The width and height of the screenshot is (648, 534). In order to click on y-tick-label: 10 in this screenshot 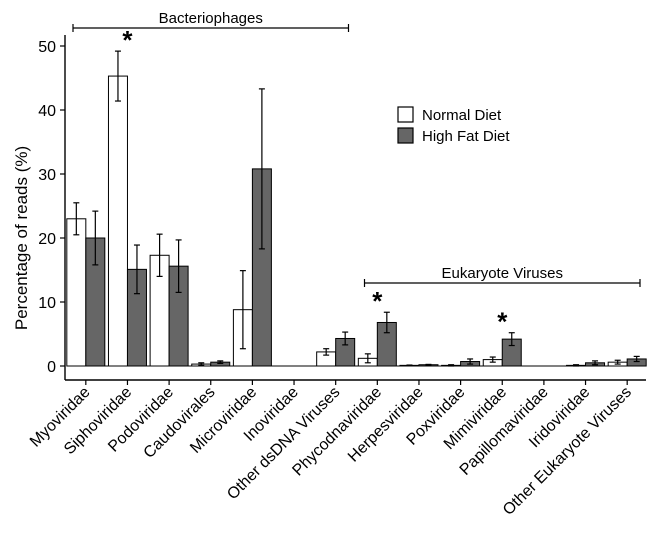, I will do `click(47, 303)`.